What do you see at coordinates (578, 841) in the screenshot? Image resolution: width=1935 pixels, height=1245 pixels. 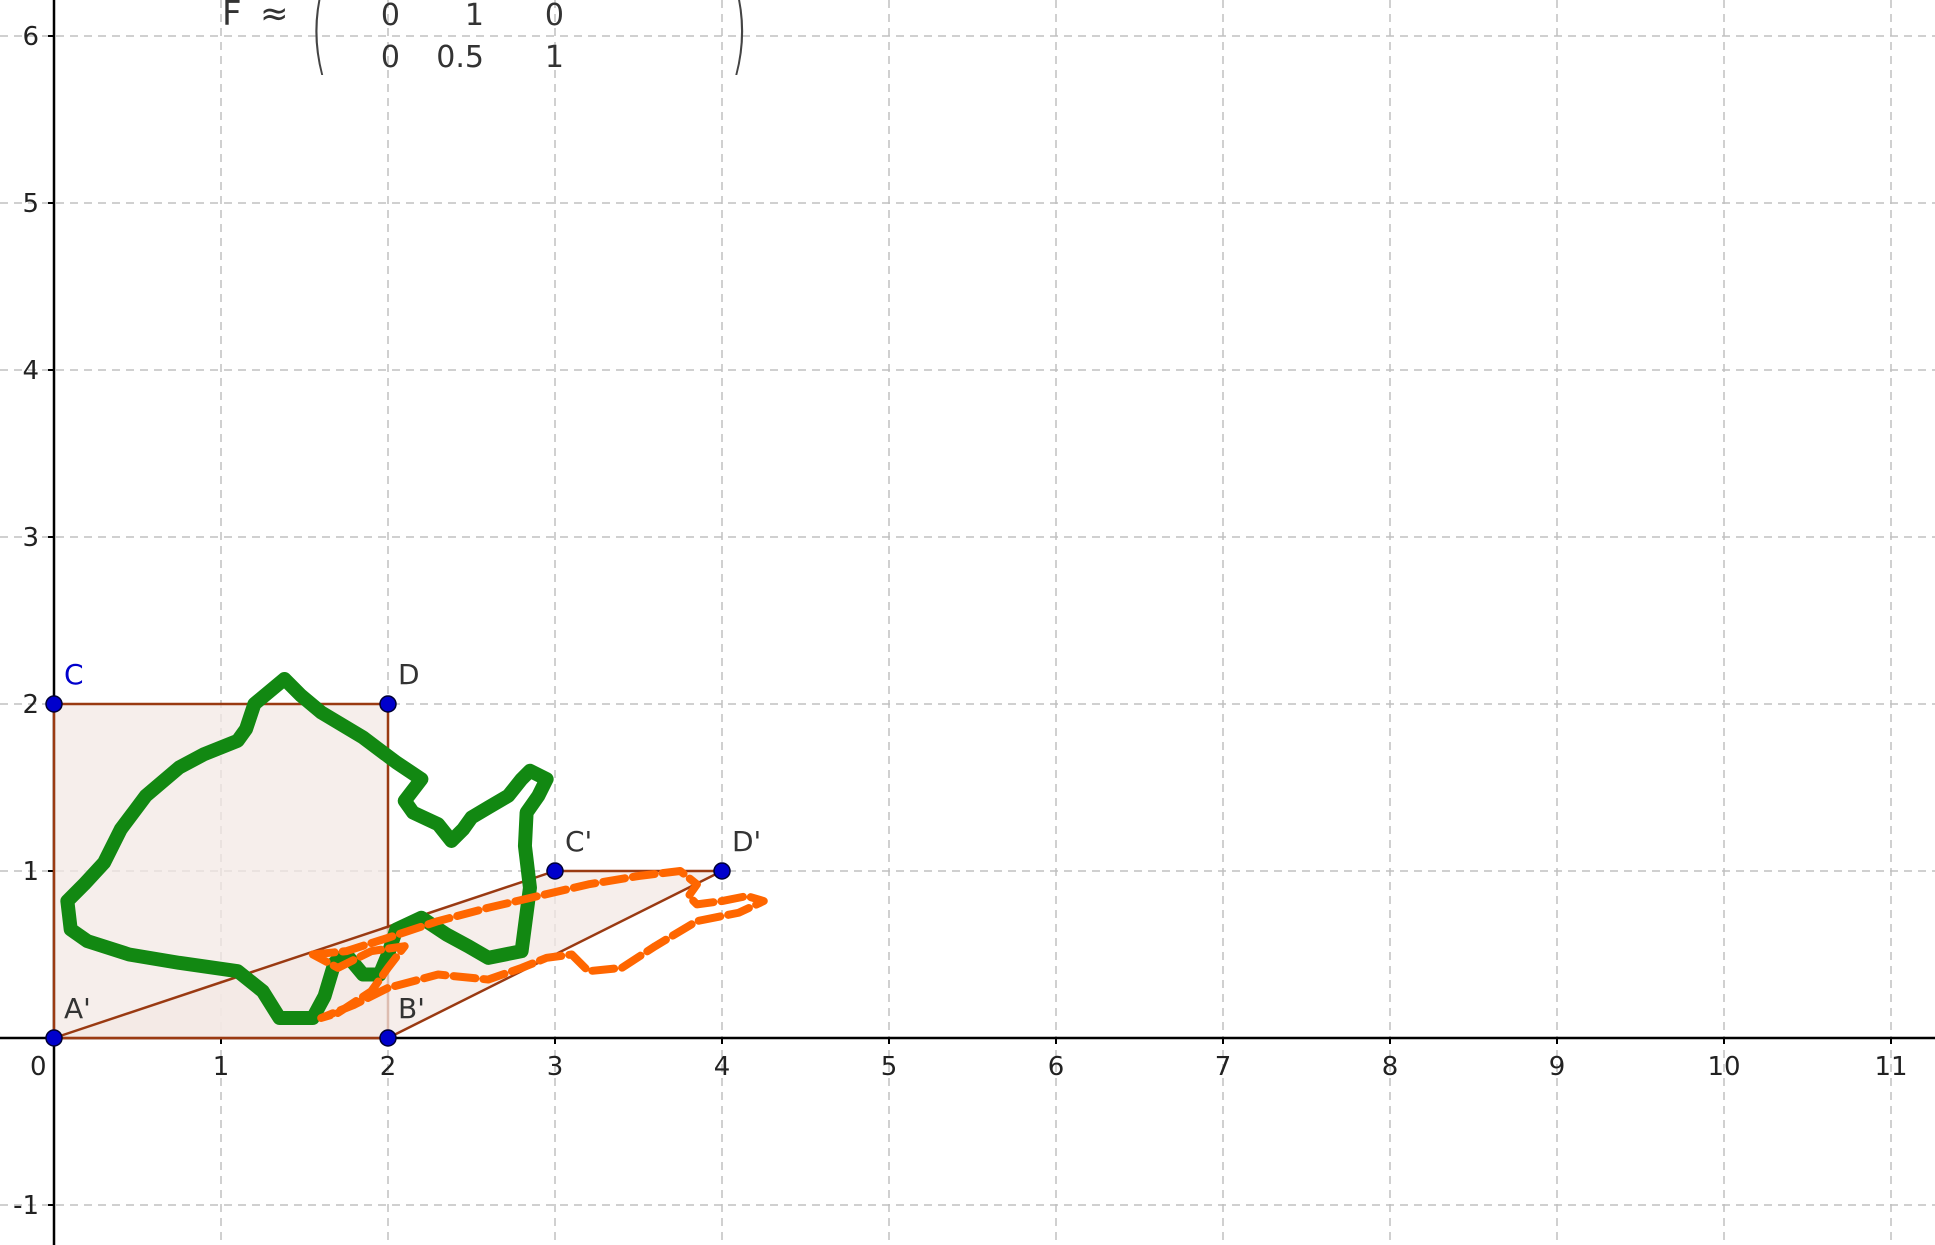 I see `point-label: C'` at bounding box center [578, 841].